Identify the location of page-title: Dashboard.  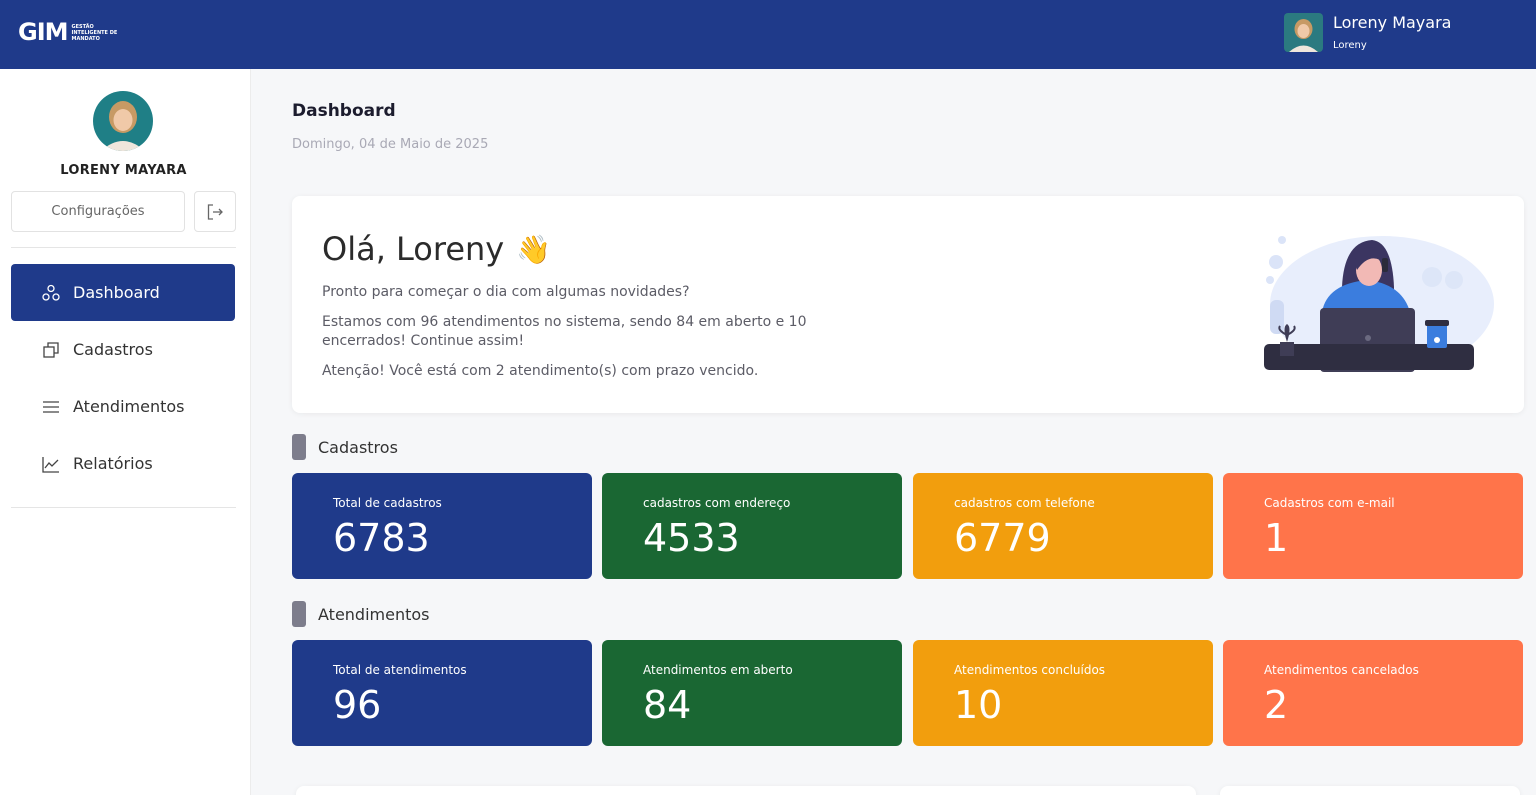
(344, 111).